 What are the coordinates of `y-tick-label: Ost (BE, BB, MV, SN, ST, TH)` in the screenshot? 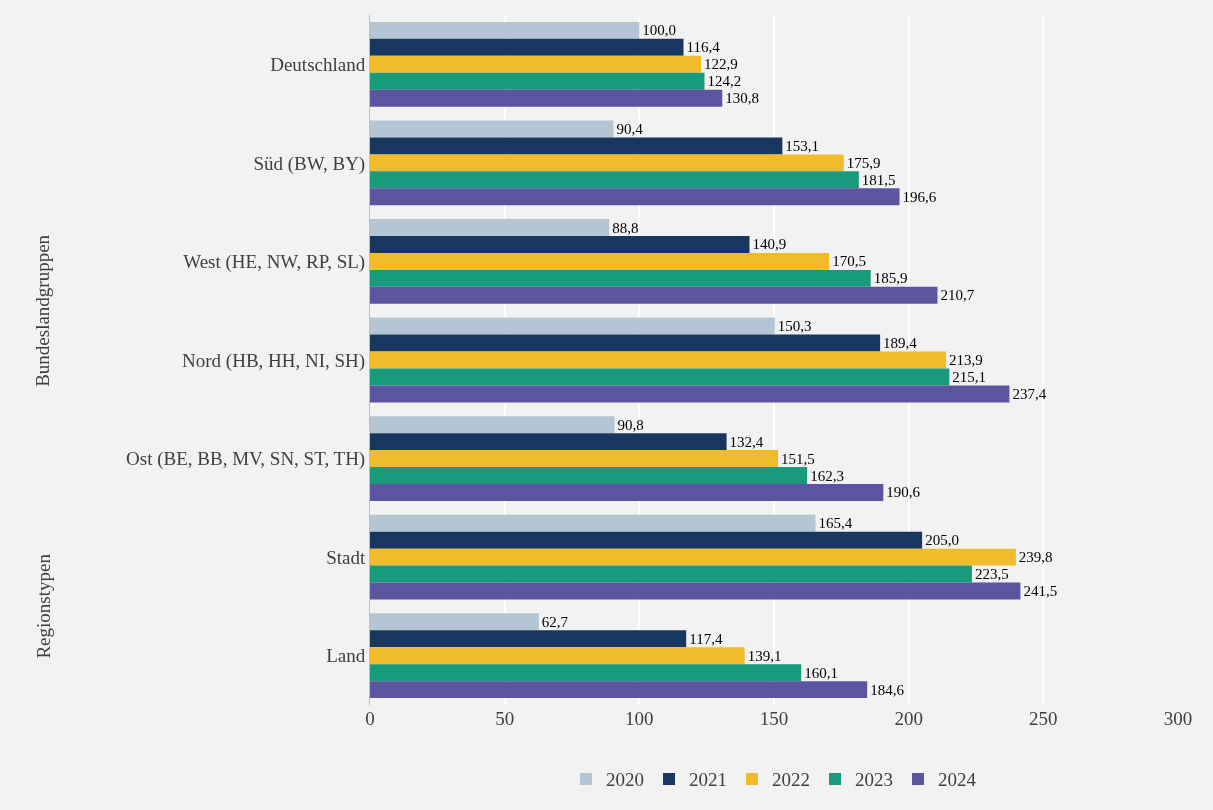 It's located at (246, 459).